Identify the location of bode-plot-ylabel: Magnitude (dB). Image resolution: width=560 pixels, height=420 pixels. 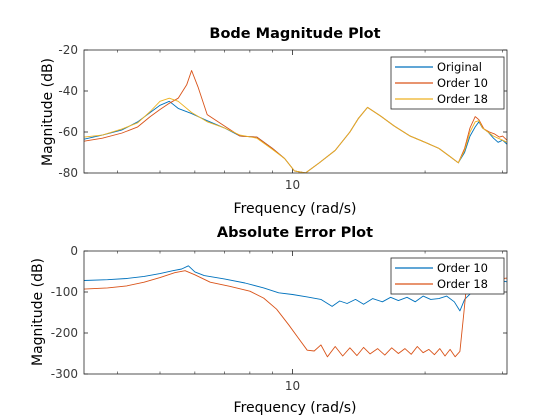
(48, 112).